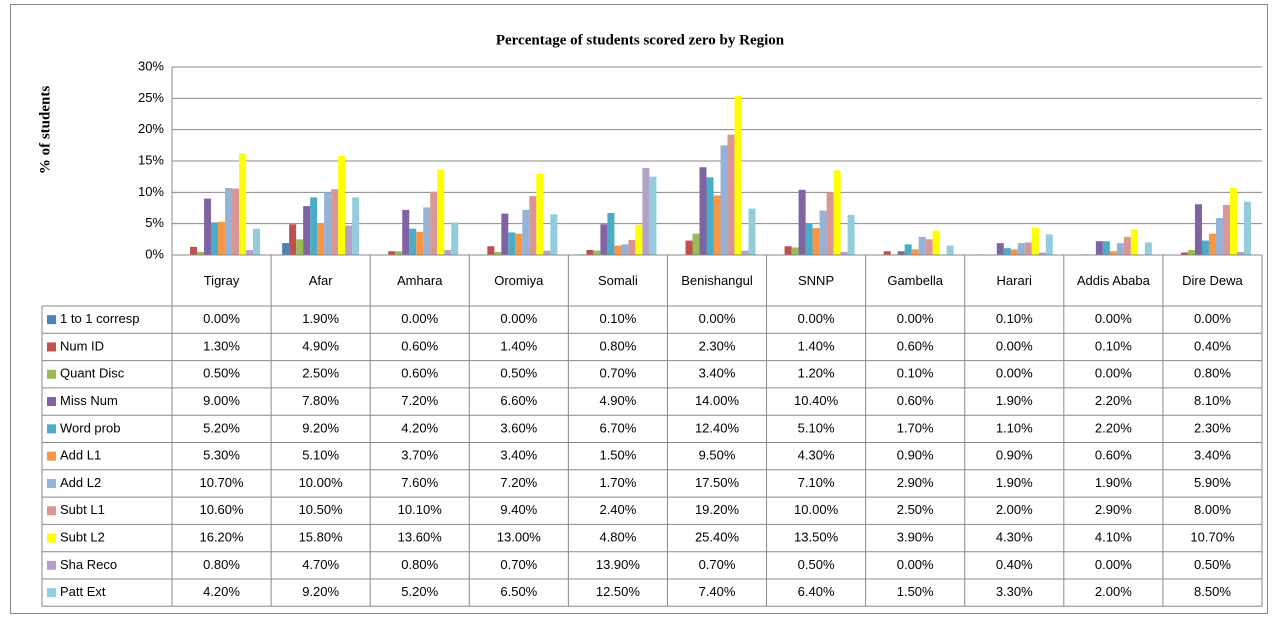 The width and height of the screenshot is (1278, 623). Describe the element at coordinates (320, 280) in the screenshot. I see `x-tick-label: Afar` at that location.